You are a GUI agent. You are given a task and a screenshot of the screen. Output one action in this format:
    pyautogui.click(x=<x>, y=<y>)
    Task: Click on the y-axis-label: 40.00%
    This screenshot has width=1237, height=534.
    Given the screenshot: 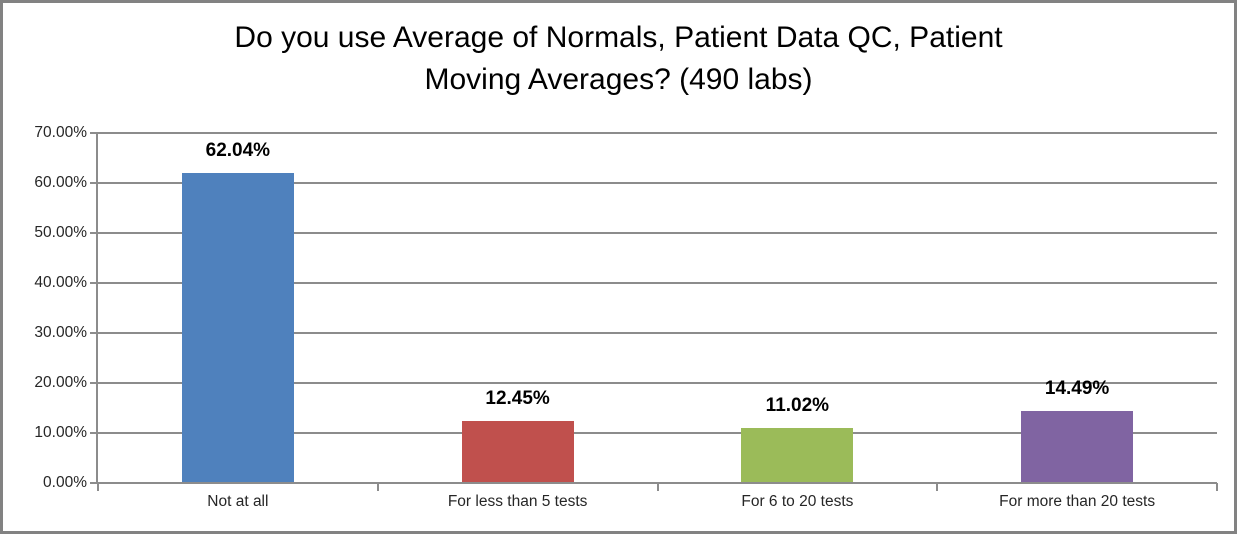 What is the action you would take?
    pyautogui.click(x=60, y=282)
    